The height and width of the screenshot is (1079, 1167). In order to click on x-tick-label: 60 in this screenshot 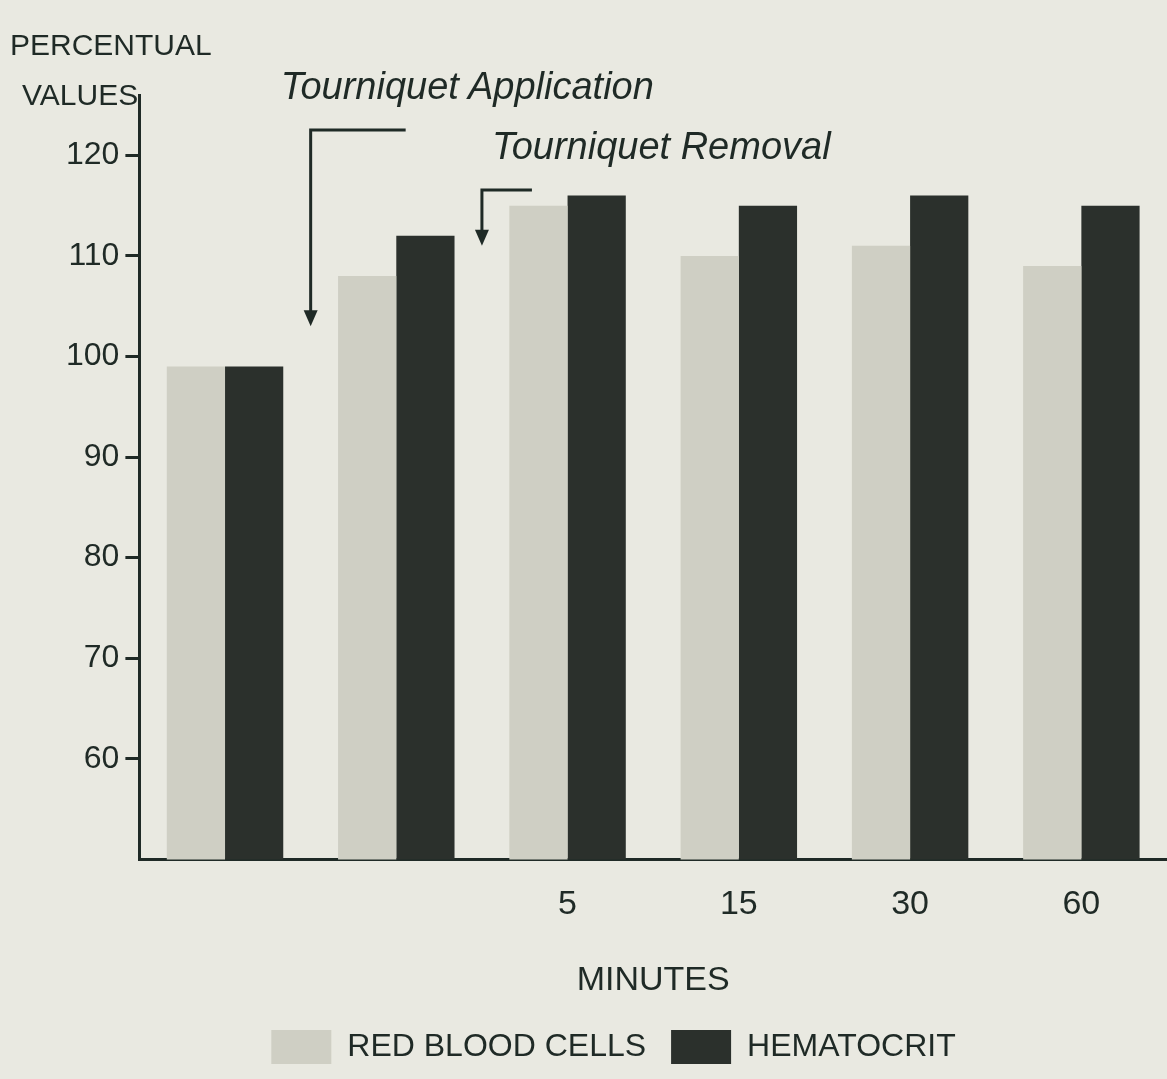, I will do `click(1081, 902)`.